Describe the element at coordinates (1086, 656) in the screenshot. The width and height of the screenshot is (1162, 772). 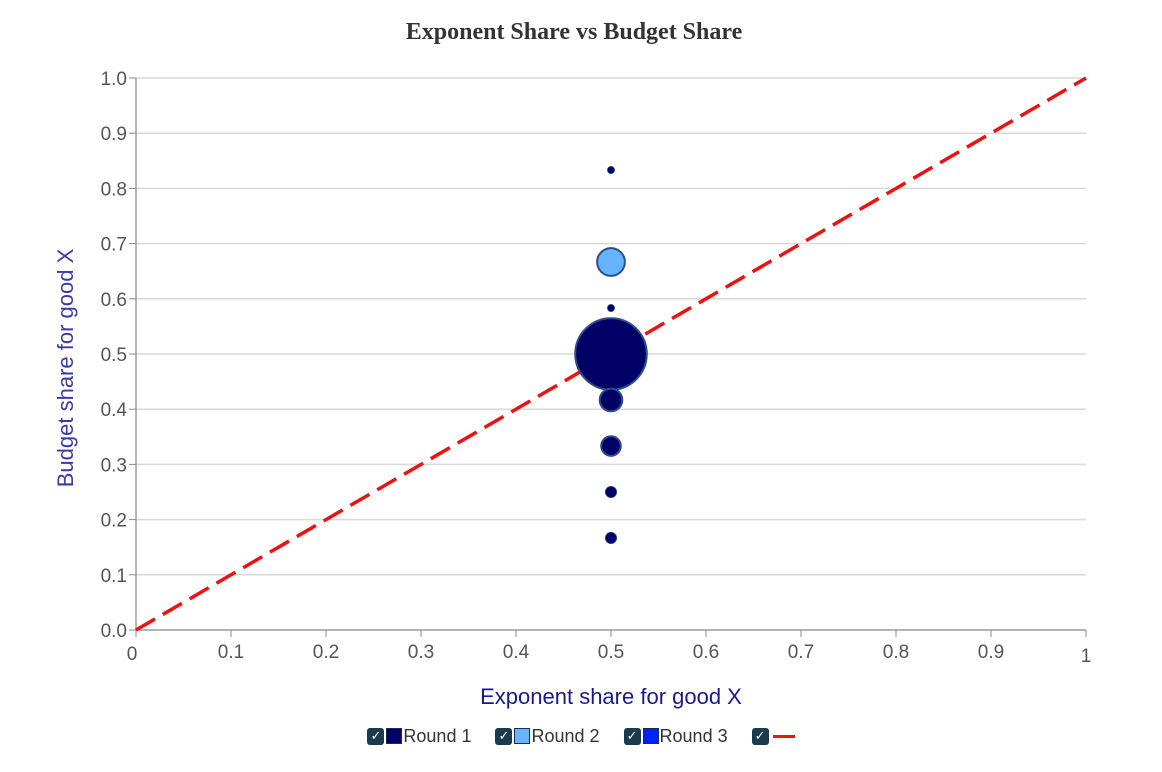
I see `x-tick-label: 1` at that location.